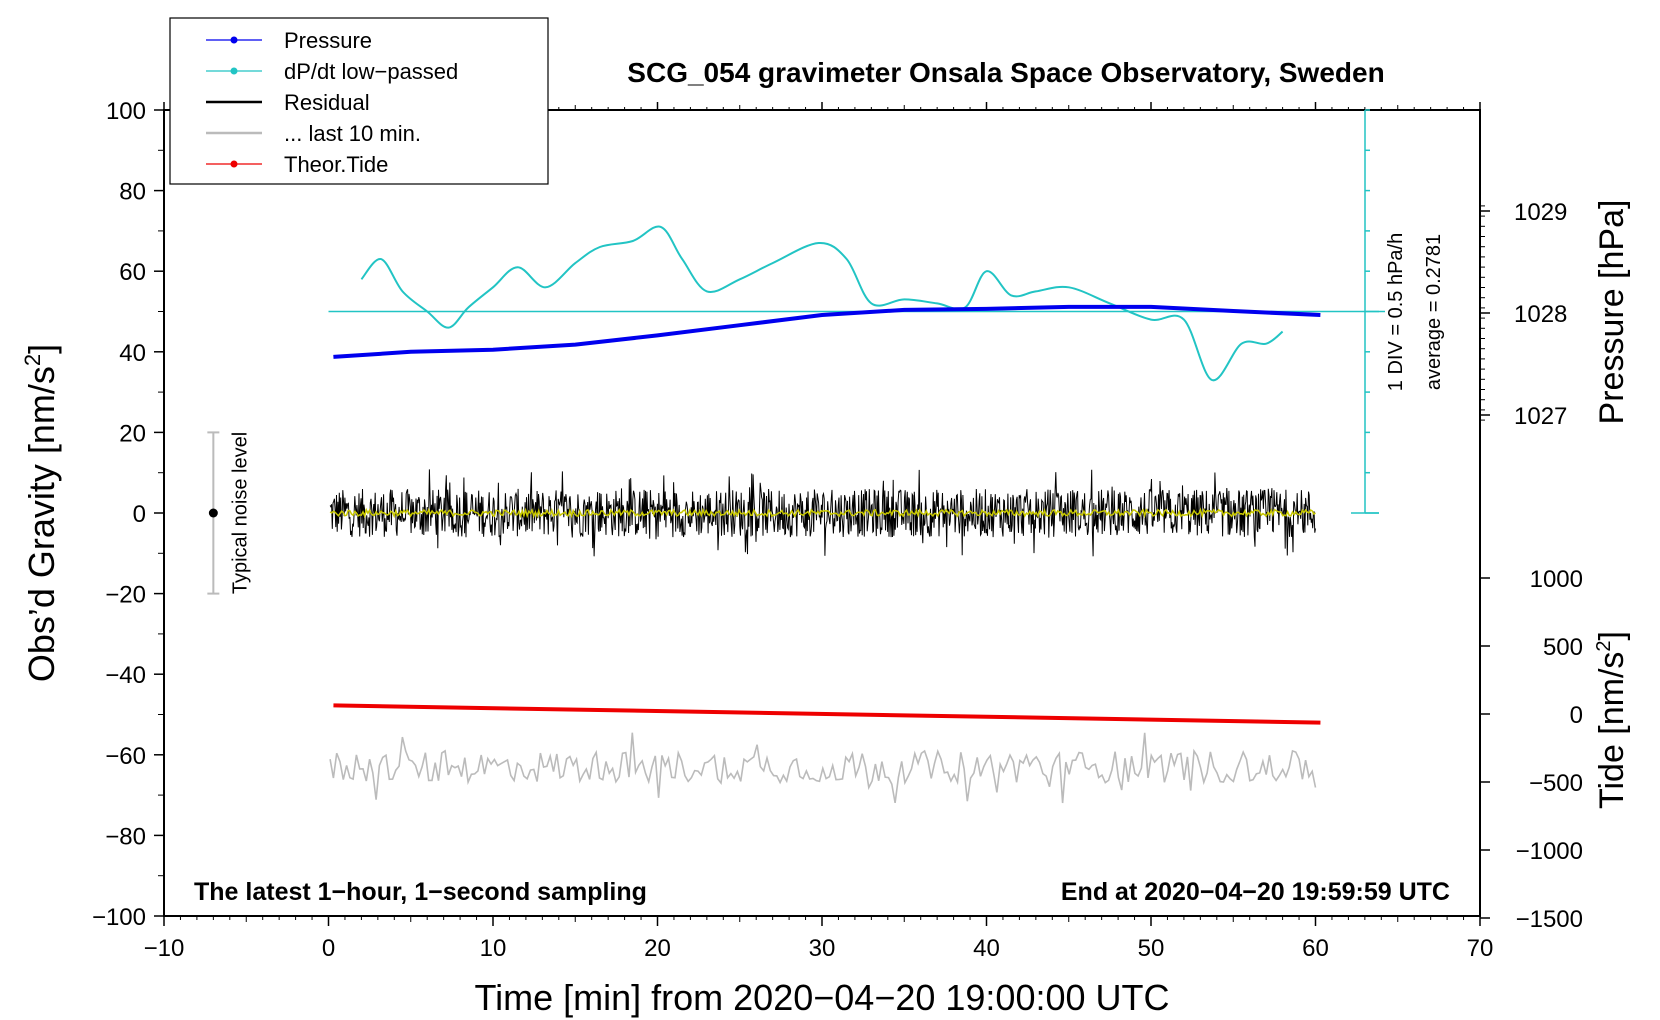 The image size is (1660, 1020). Describe the element at coordinates (1556, 579) in the screenshot. I see `tide-tick-label: 1000` at that location.